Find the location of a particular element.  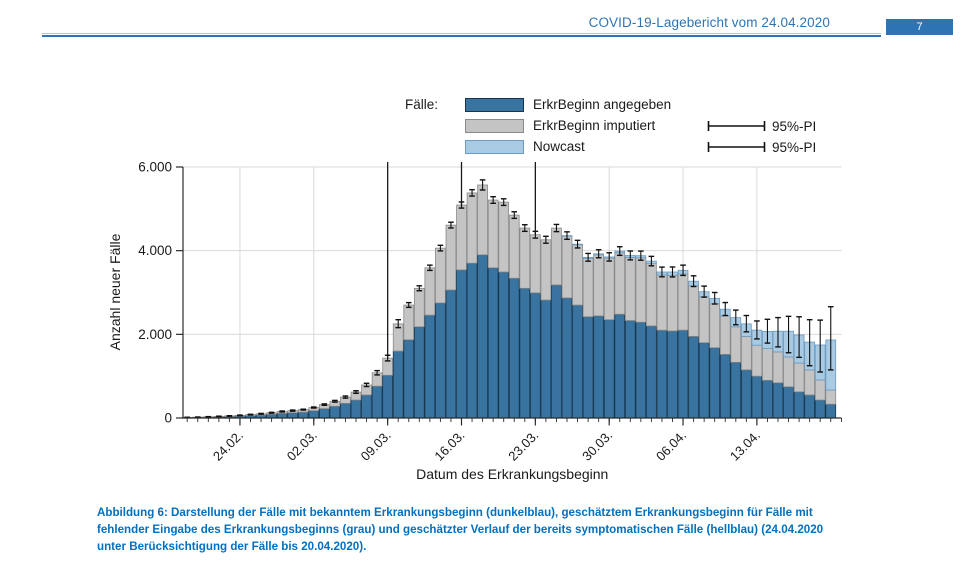

x-ticks is located at coordinates (514, 422).